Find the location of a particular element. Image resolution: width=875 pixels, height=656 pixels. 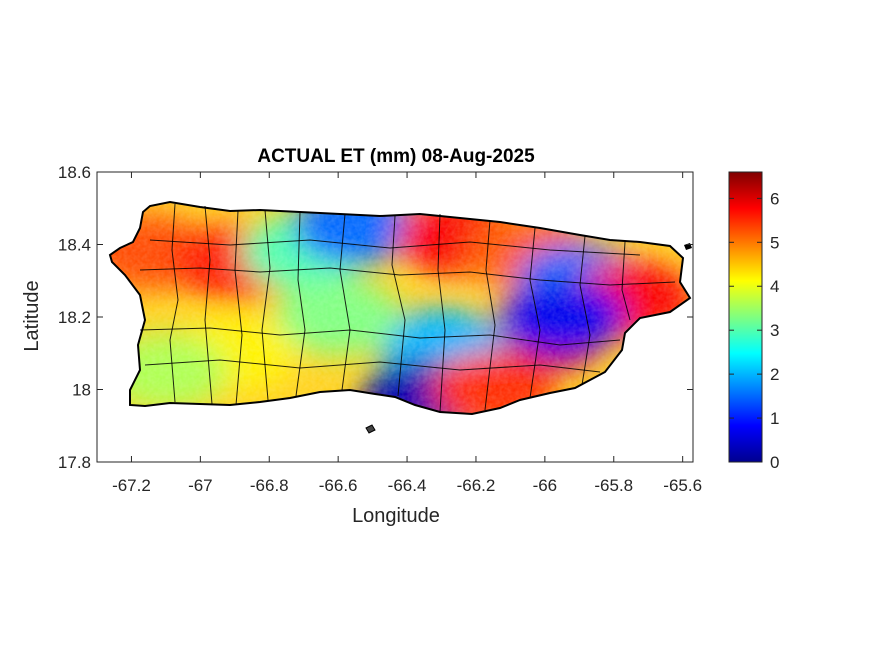

x-tick-label: -66.4 is located at coordinates (407, 485).